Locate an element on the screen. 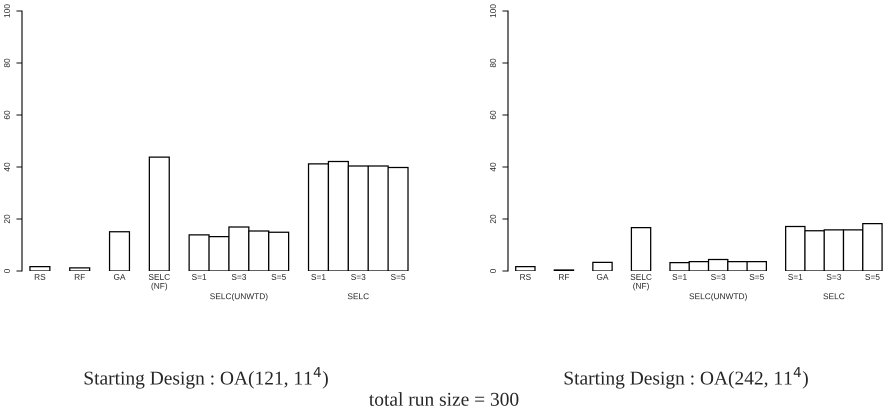 This screenshot has height=417, width=888. text: total run size = 300 is located at coordinates (443, 399).